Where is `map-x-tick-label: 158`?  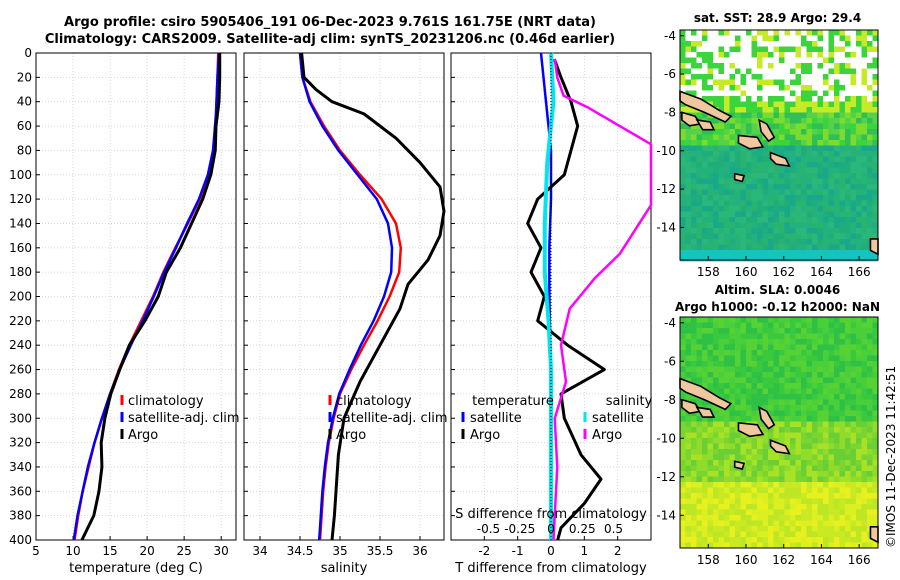
map-x-tick-label: 158 is located at coordinates (708, 272).